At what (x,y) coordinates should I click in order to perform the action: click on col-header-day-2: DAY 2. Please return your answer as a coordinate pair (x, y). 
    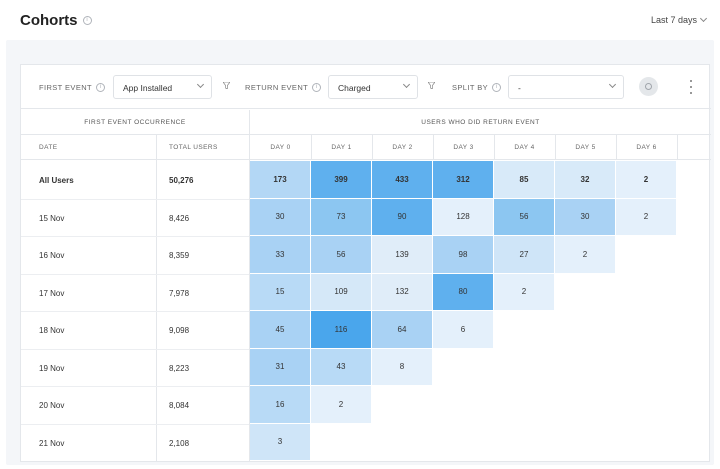
    Looking at the image, I should click on (402, 147).